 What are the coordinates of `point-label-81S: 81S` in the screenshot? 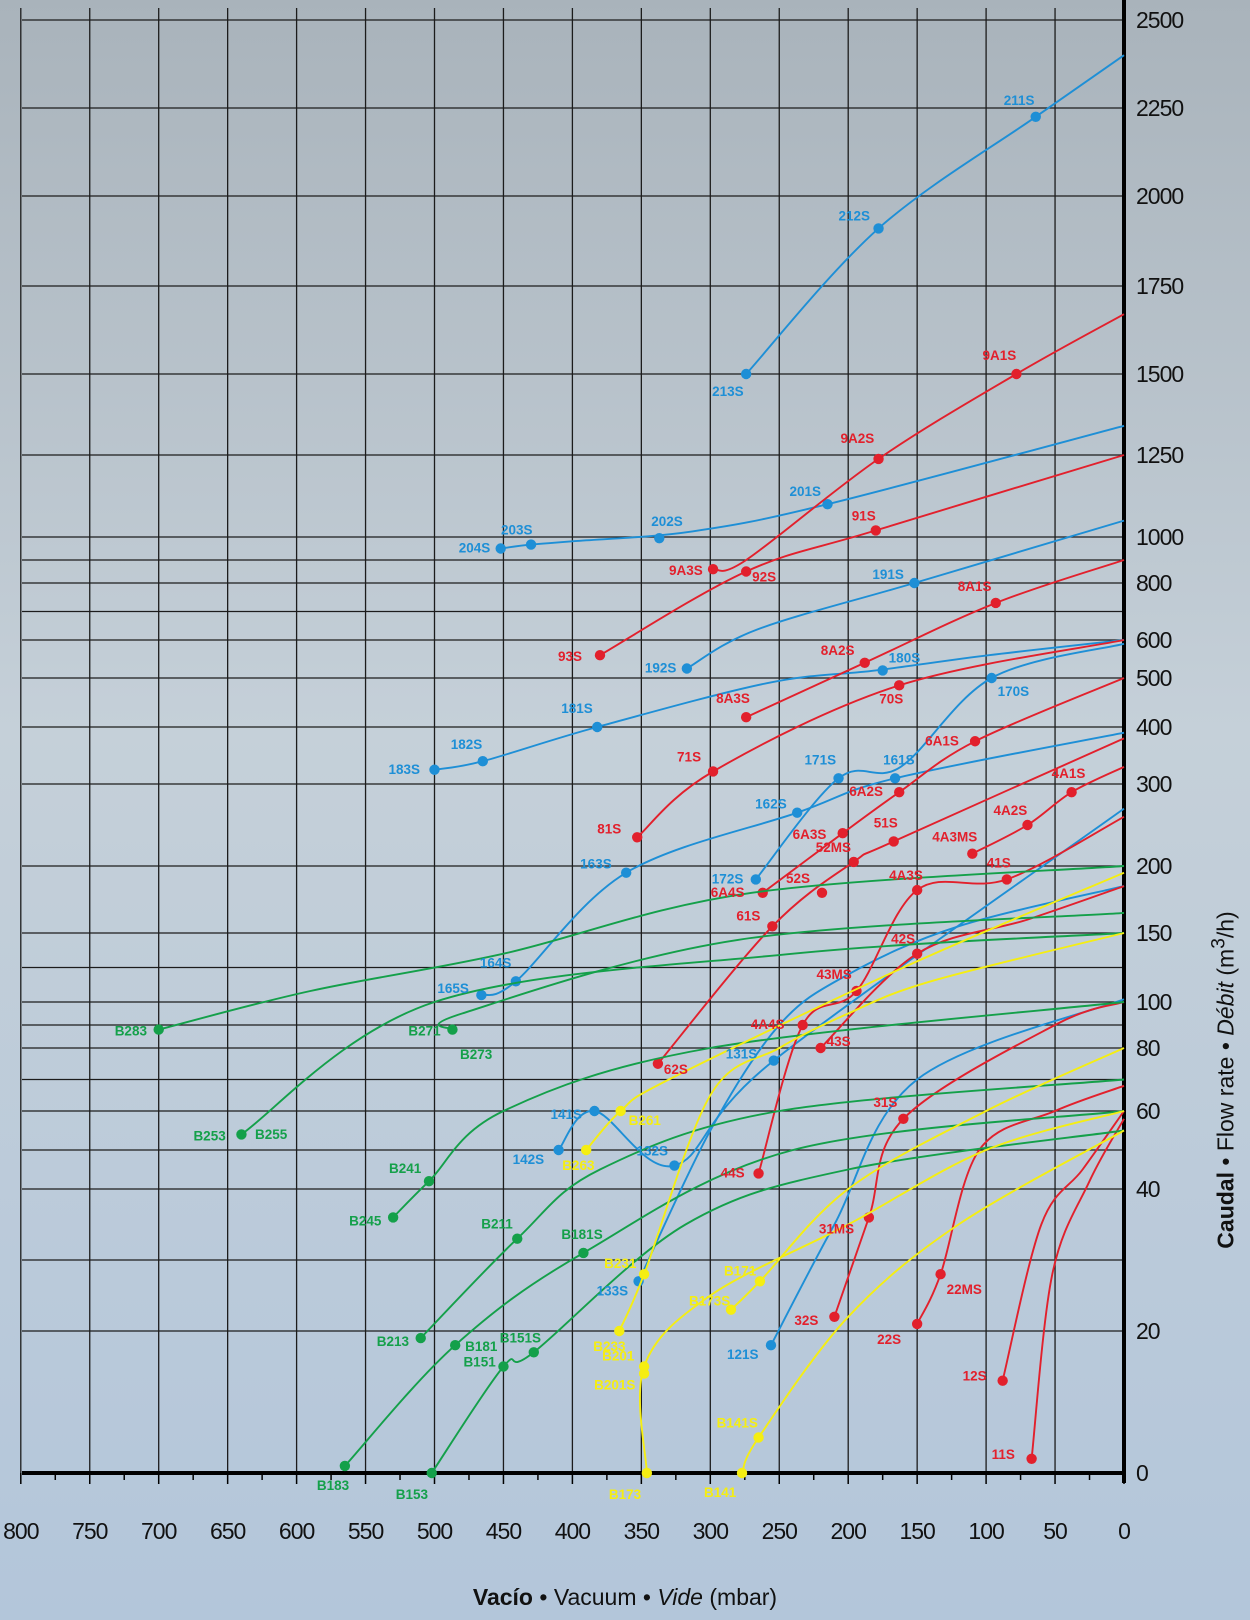 It's located at (609, 828).